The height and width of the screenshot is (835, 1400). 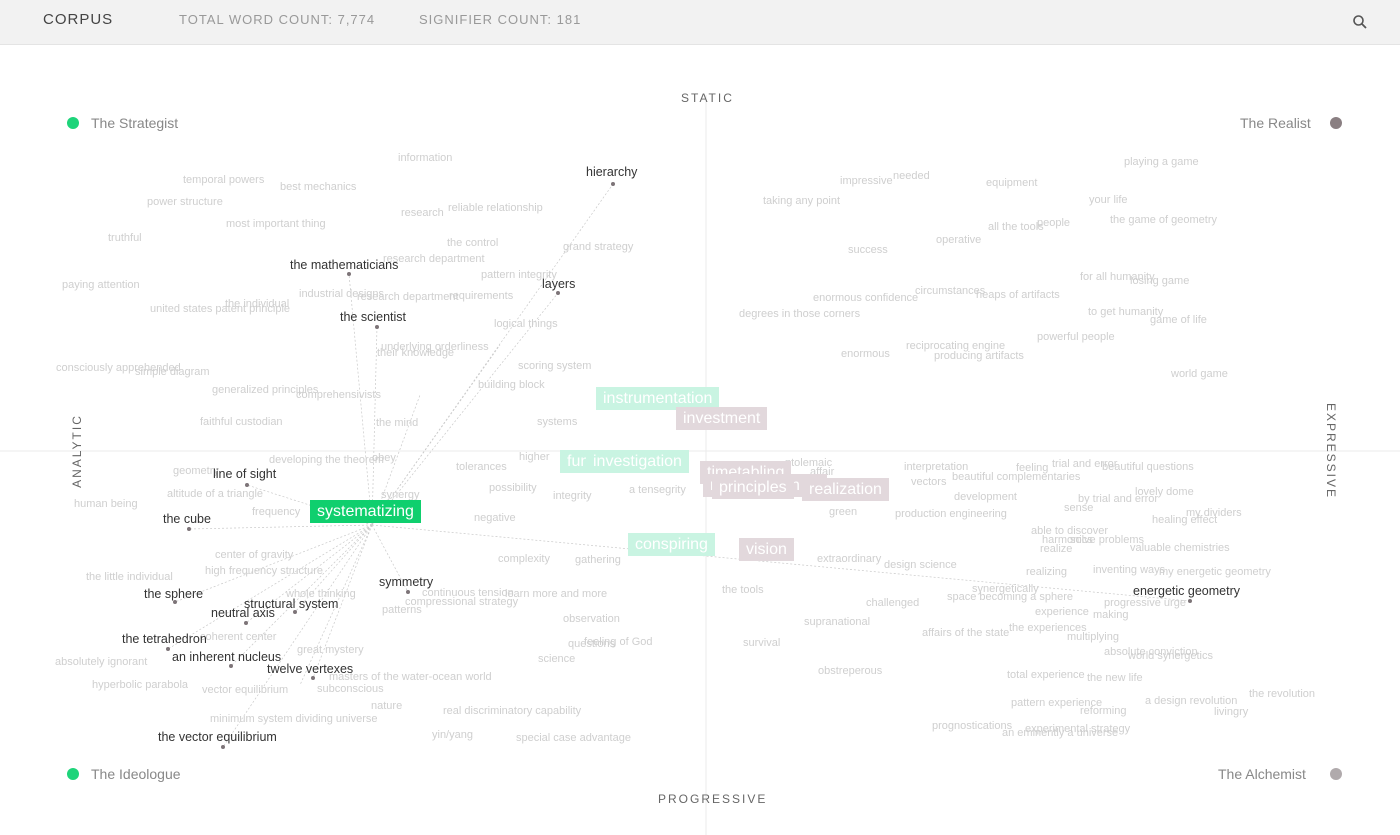 I want to click on word: coherent center, so click(x=238, y=637).